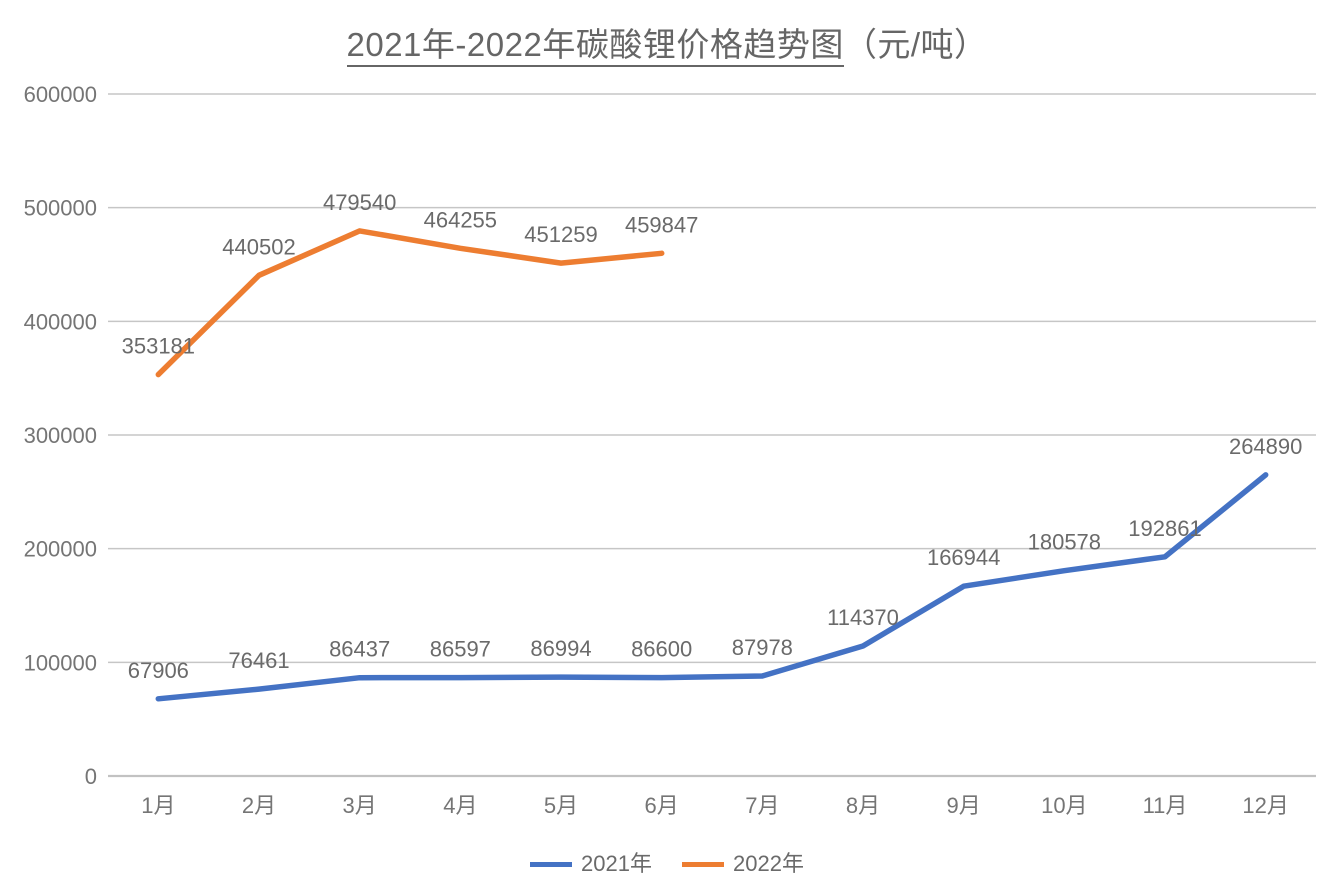 The image size is (1334, 889). What do you see at coordinates (560, 648) in the screenshot?
I see `data-label: 86994` at bounding box center [560, 648].